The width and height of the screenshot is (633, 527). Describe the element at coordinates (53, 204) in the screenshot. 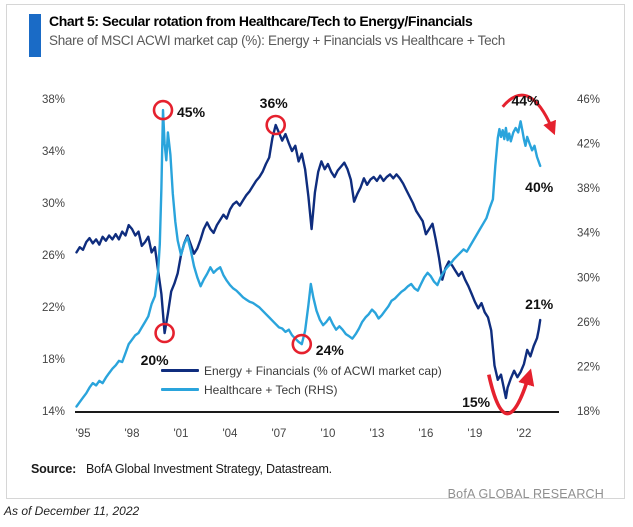

I see `left-axis-tick: 30%` at that location.